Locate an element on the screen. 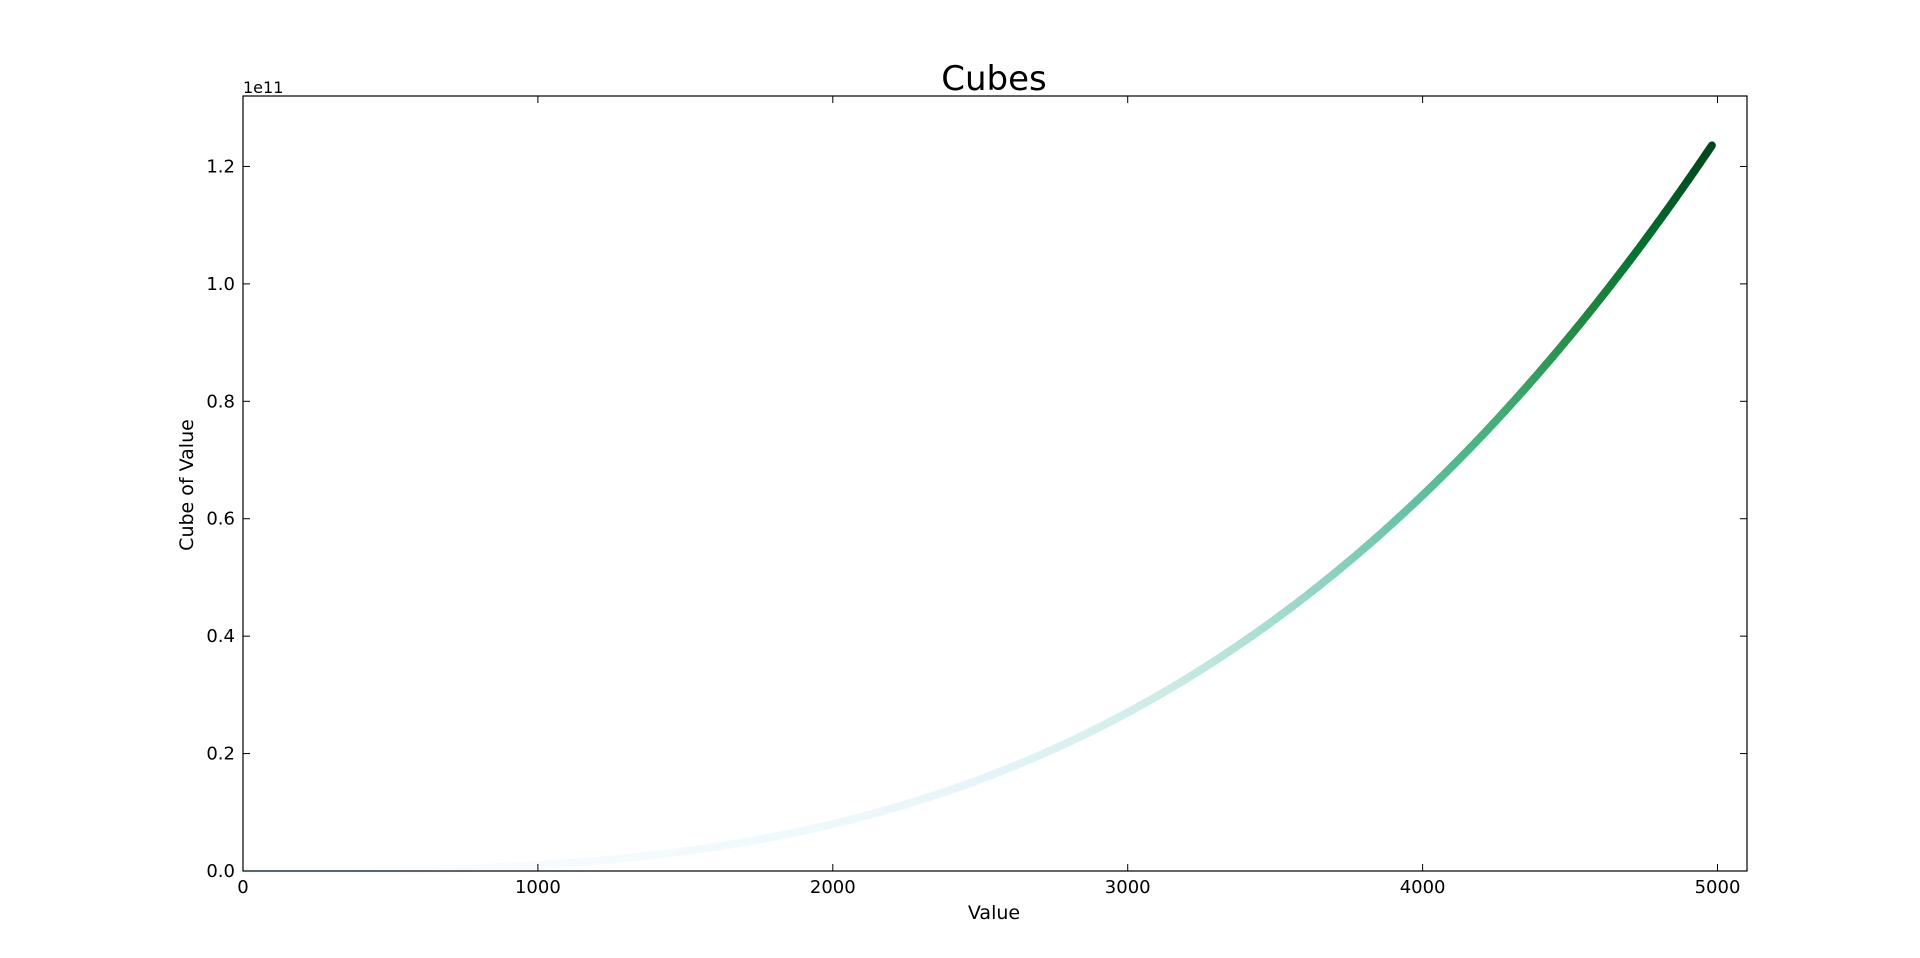  data-point-segment is located at coordinates (1709, 150).